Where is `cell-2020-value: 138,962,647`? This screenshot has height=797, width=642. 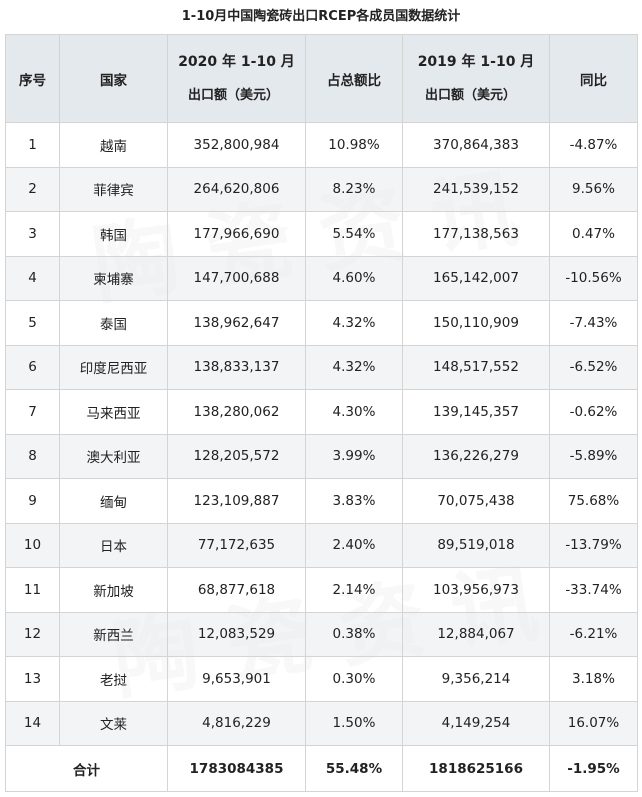 cell-2020-value: 138,962,647 is located at coordinates (236, 323).